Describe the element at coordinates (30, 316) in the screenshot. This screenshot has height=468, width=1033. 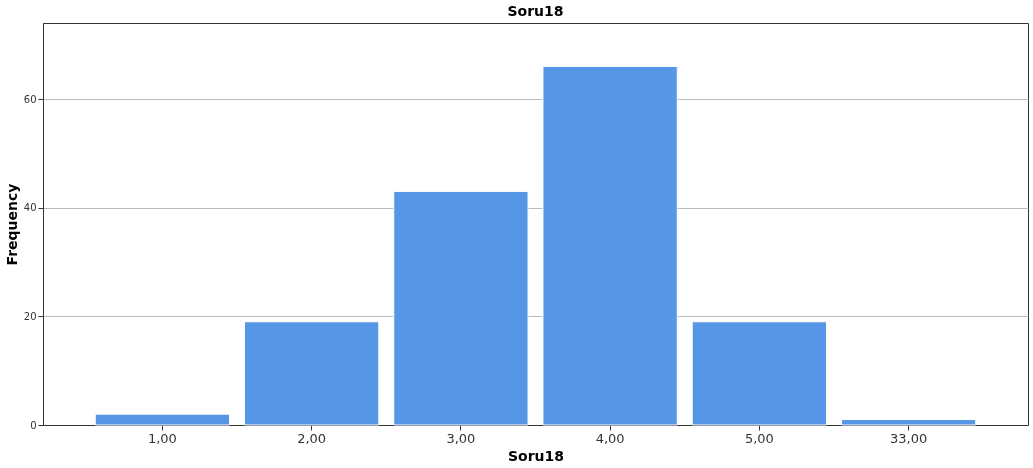
I see `y-tick-label: 20` at that location.